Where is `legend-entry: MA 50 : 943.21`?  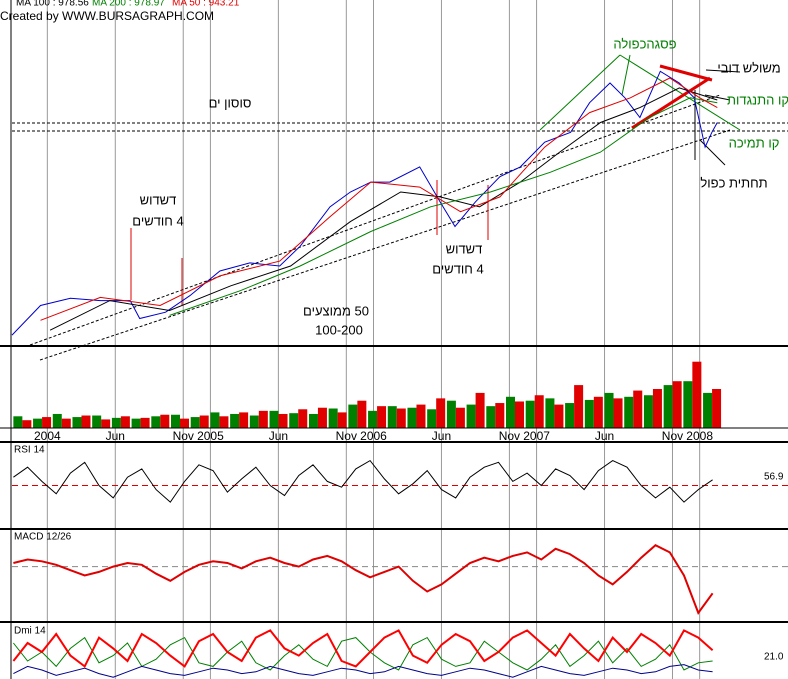 legend-entry: MA 50 : 943.21 is located at coordinates (206, 4).